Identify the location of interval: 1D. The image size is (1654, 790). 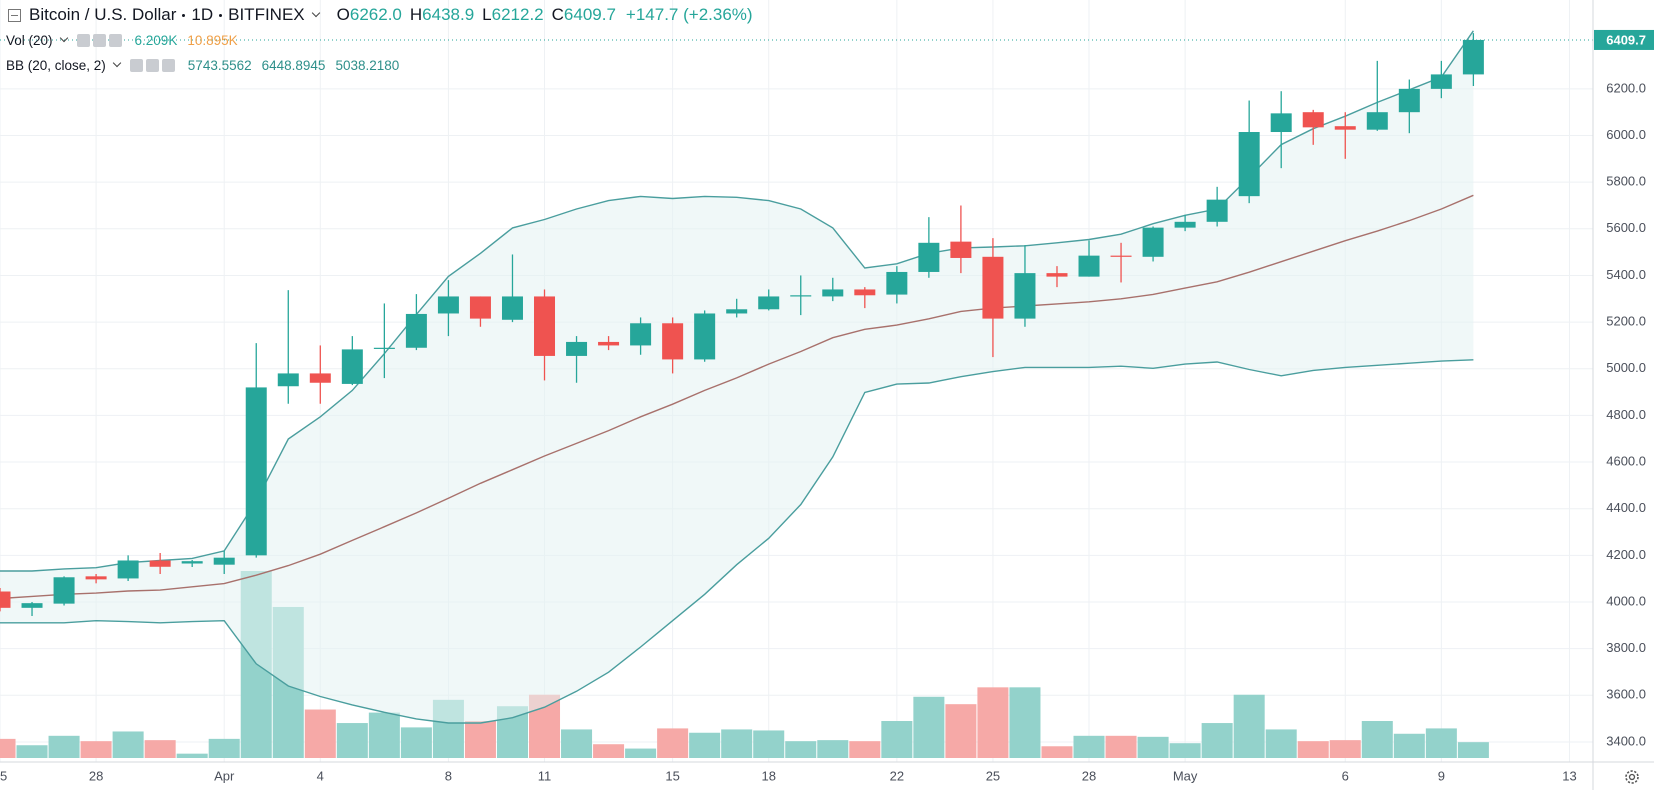
(202, 14).